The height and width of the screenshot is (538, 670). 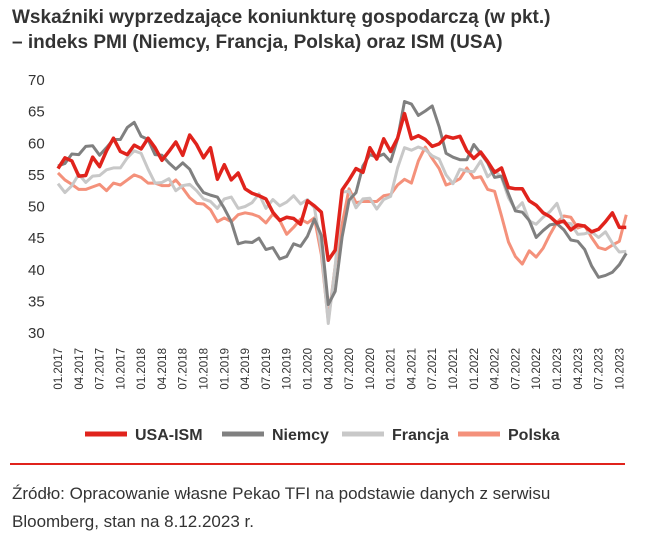 What do you see at coordinates (36, 333) in the screenshot?
I see `y-tick-label: 30` at bounding box center [36, 333].